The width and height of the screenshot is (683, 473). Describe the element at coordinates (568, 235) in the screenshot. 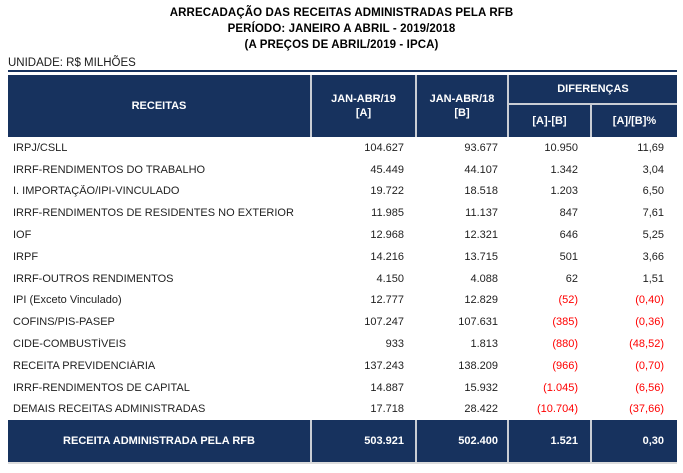

I see `cell-value-diff: 646` at that location.